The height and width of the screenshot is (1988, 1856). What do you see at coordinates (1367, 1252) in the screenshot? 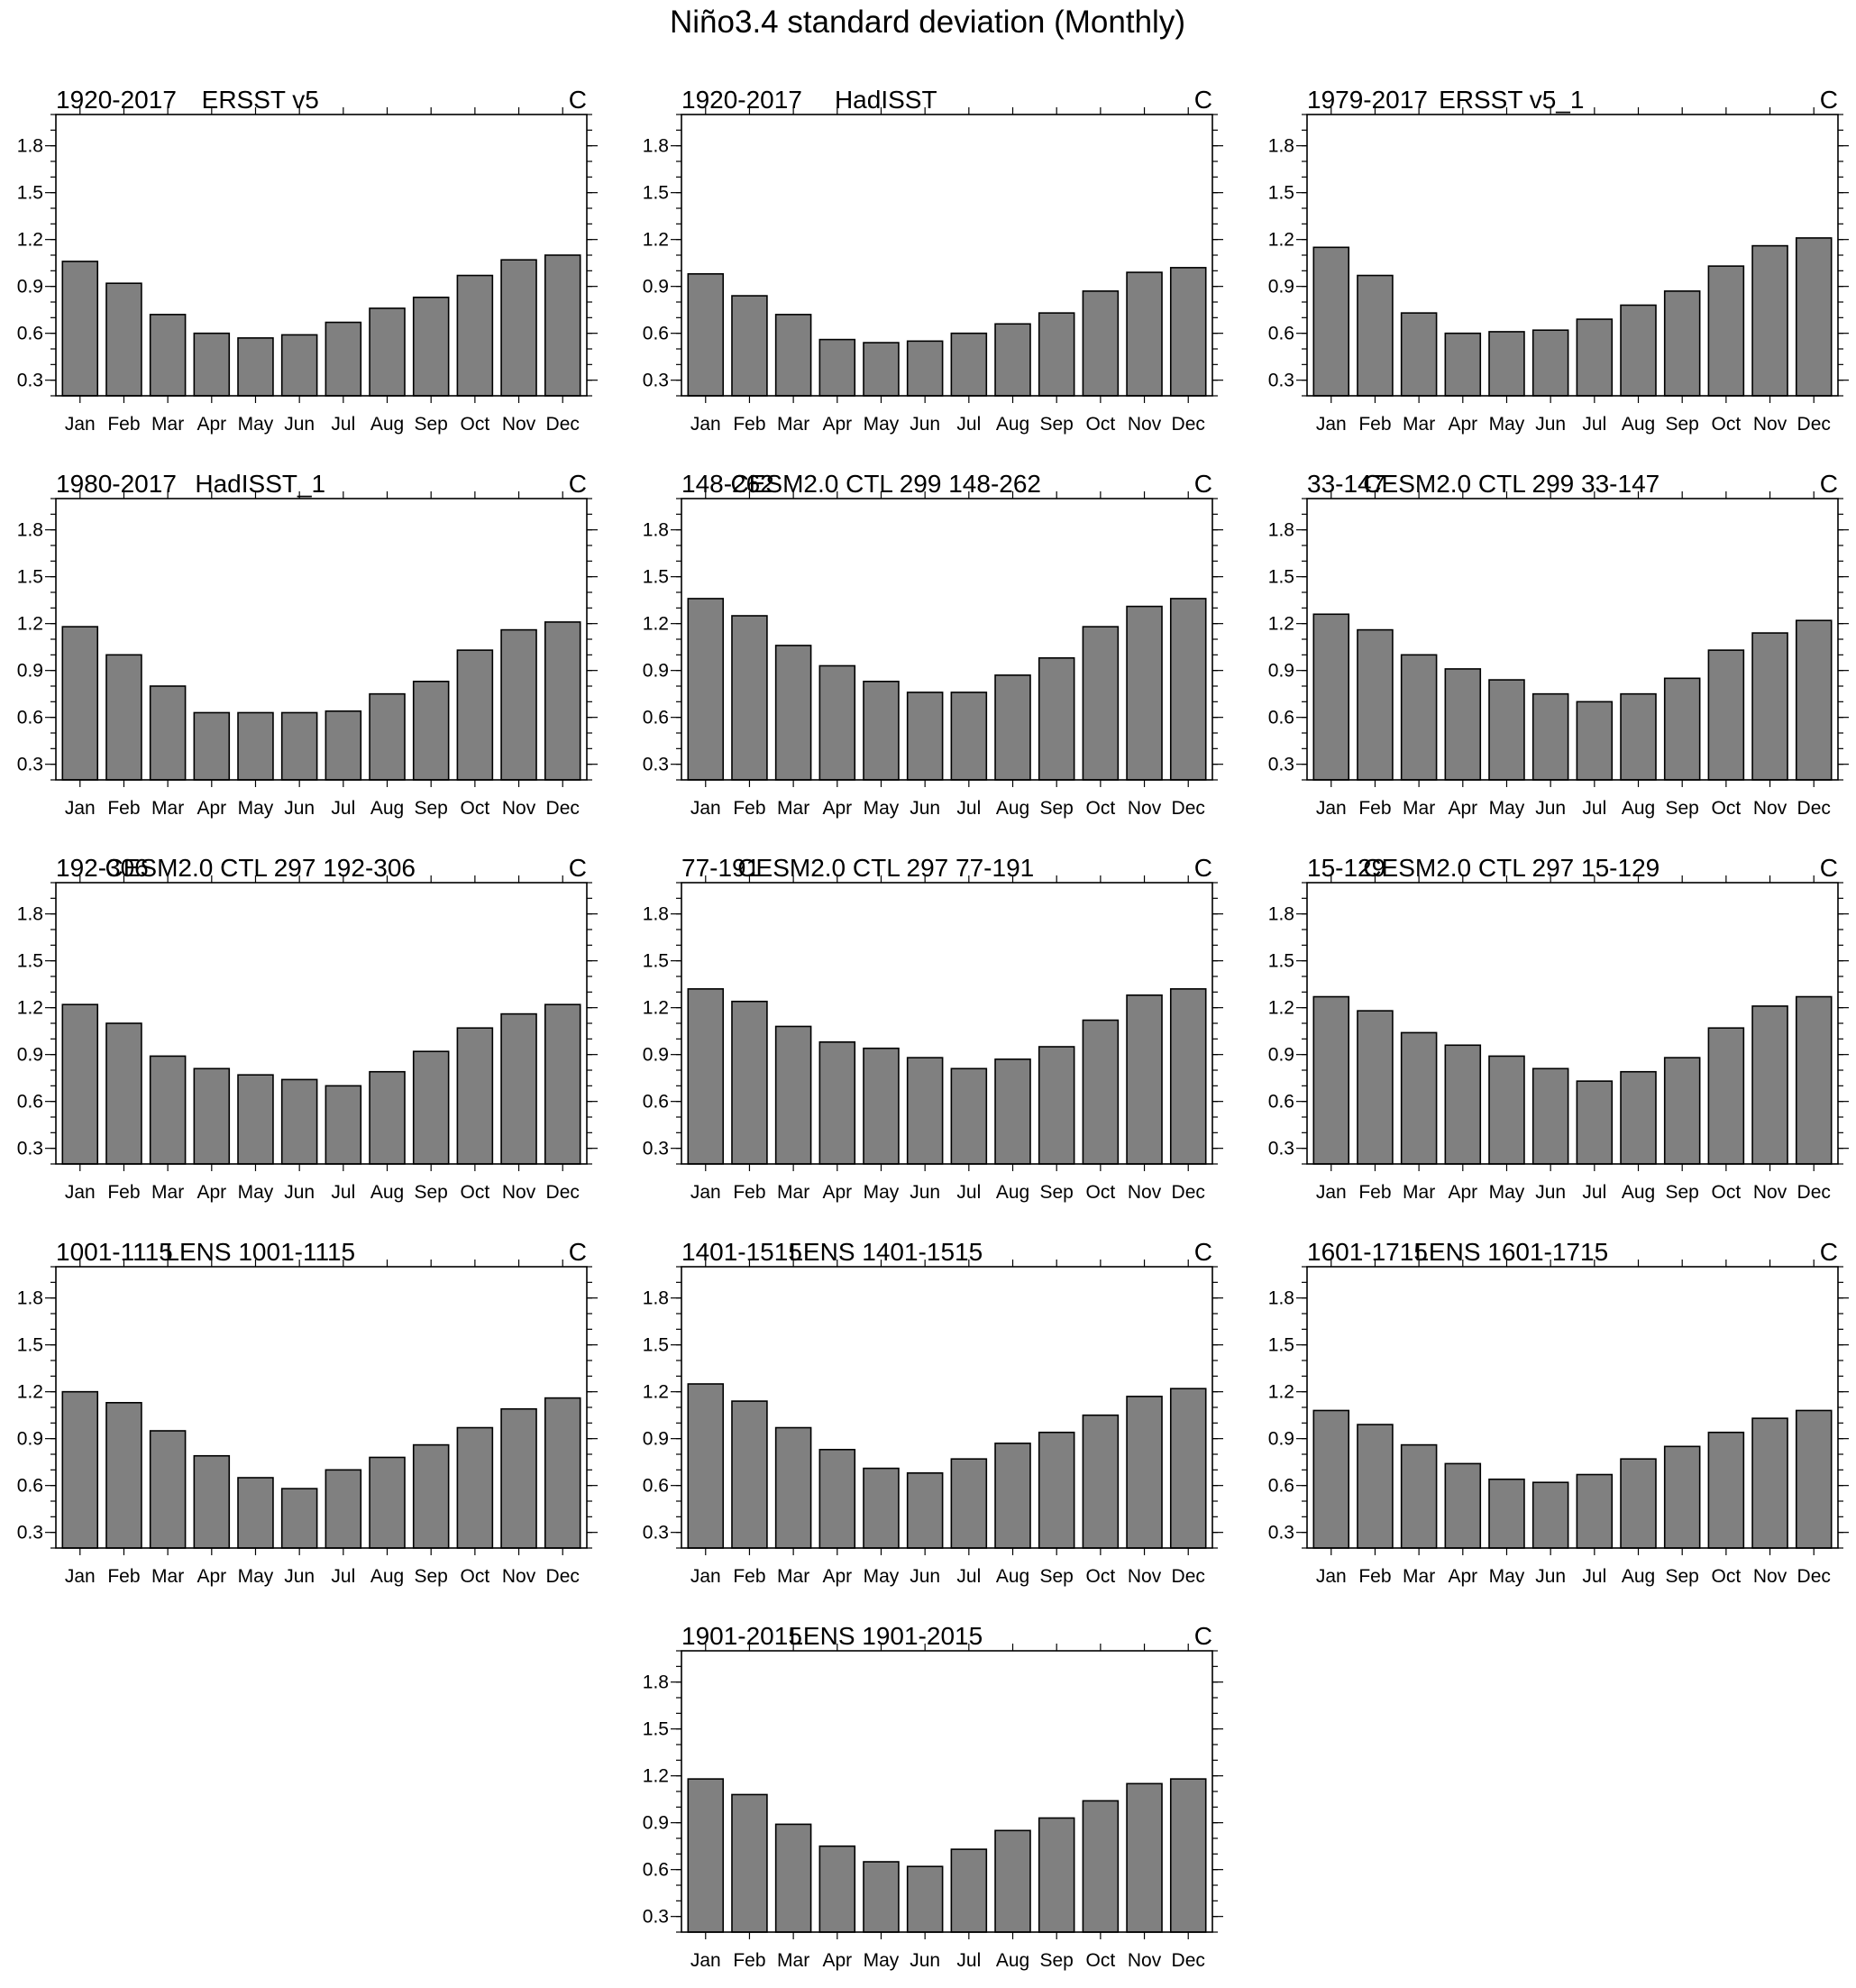
I see `panel-period: 1601-1715` at bounding box center [1367, 1252].